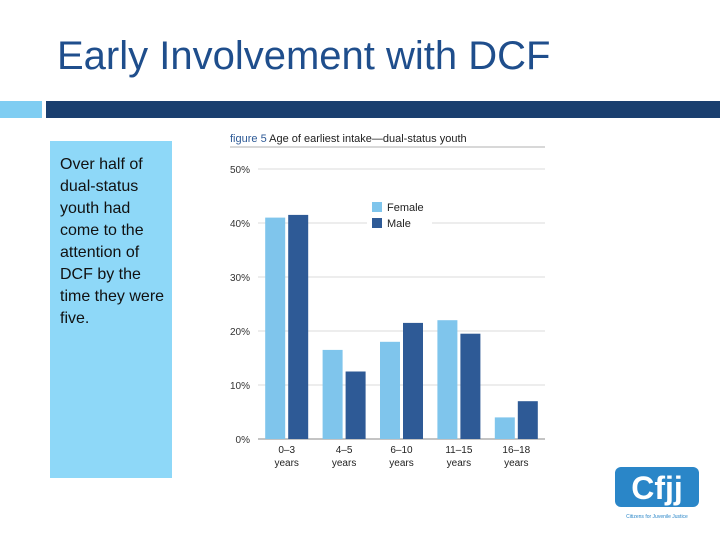  I want to click on y-tick-label: 0%, so click(243, 440).